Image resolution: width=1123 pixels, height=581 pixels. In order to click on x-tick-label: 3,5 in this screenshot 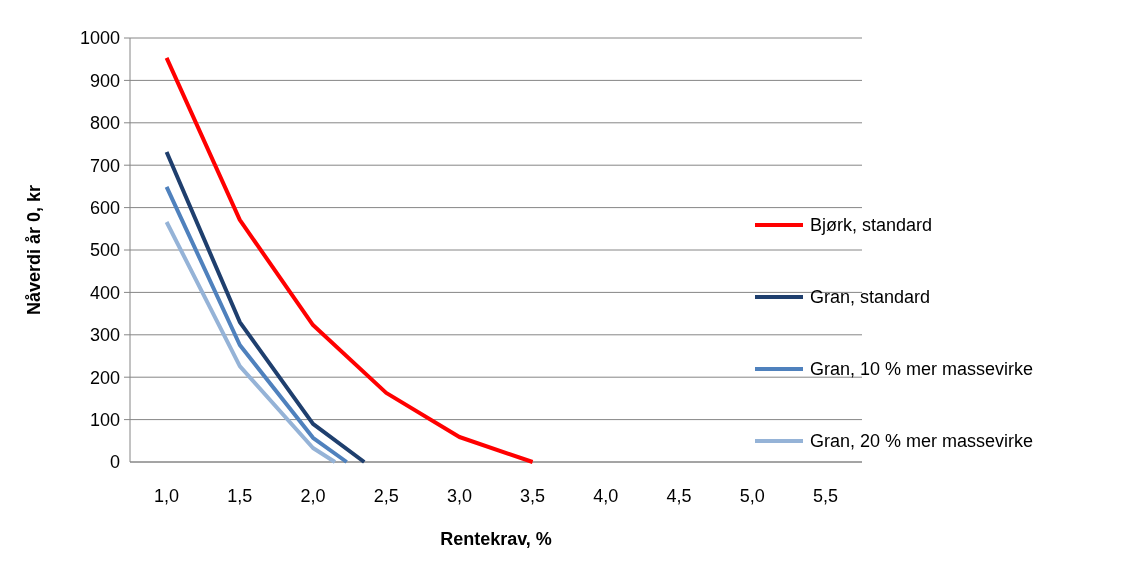, I will do `click(533, 496)`.